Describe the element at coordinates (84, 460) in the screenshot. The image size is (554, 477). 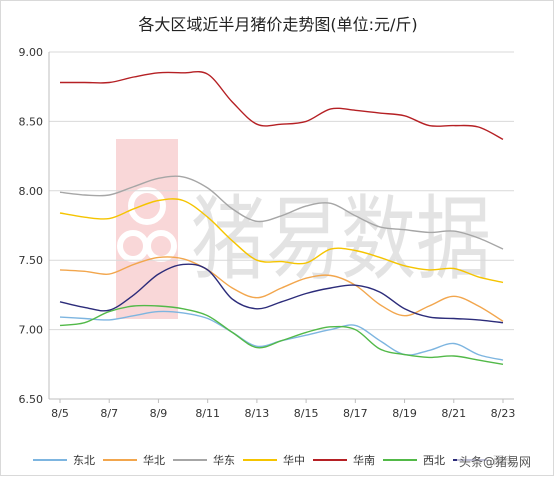
I see `legend-label: 东北` at that location.